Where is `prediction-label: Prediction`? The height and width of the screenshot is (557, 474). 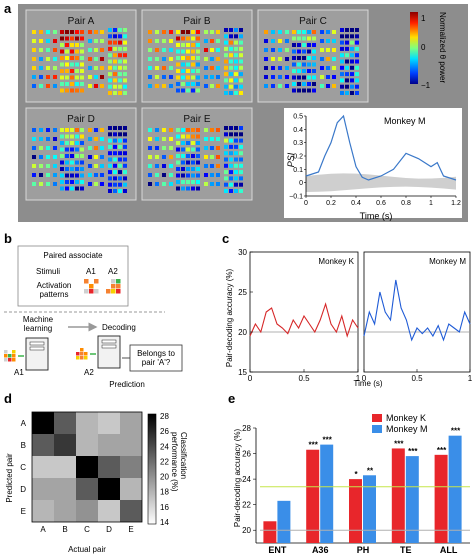
prediction-label: Prediction is located at coordinates (127, 384).